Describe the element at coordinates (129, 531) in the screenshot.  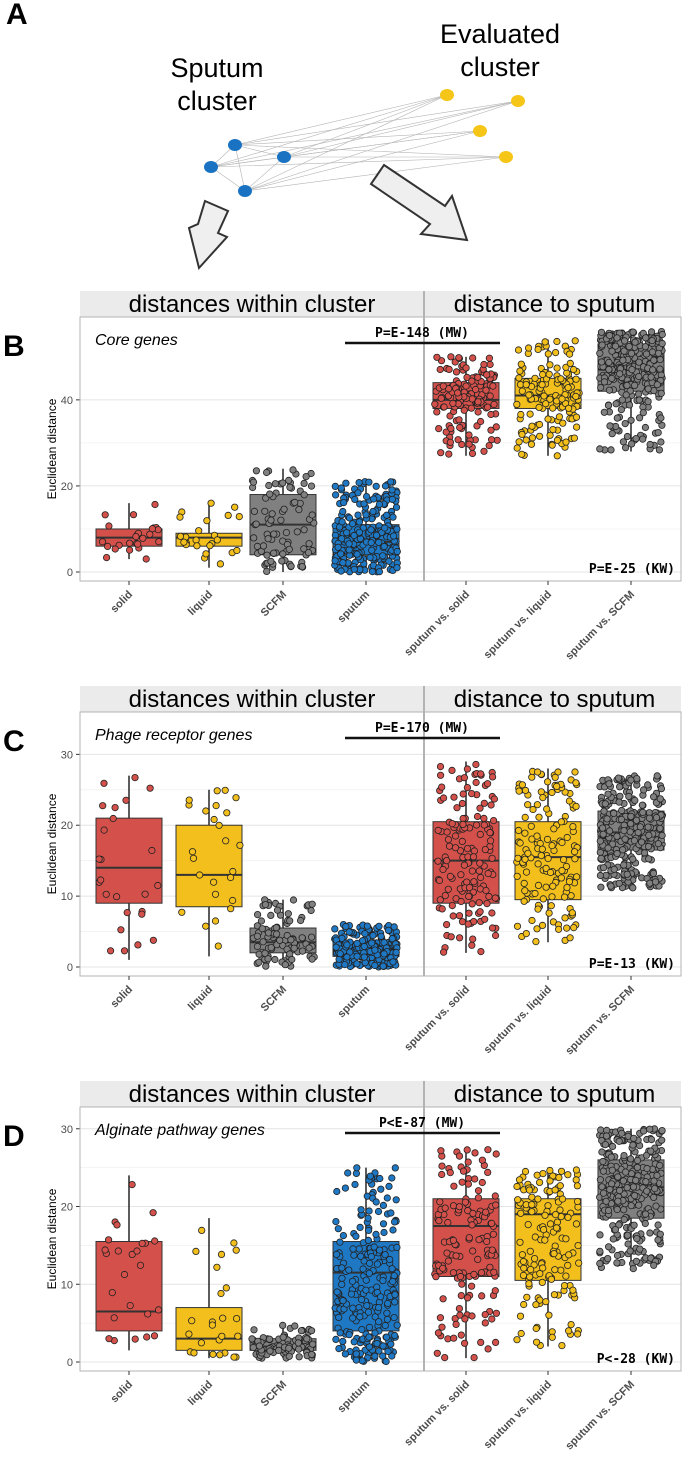
I see `box-solid` at that location.